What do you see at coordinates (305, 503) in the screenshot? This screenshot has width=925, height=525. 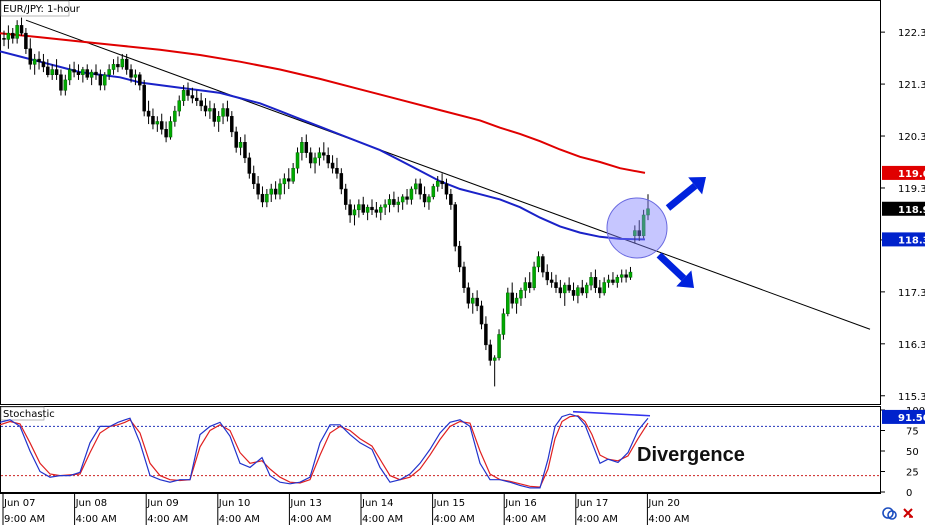 I see `time-date-label: Jun 13` at bounding box center [305, 503].